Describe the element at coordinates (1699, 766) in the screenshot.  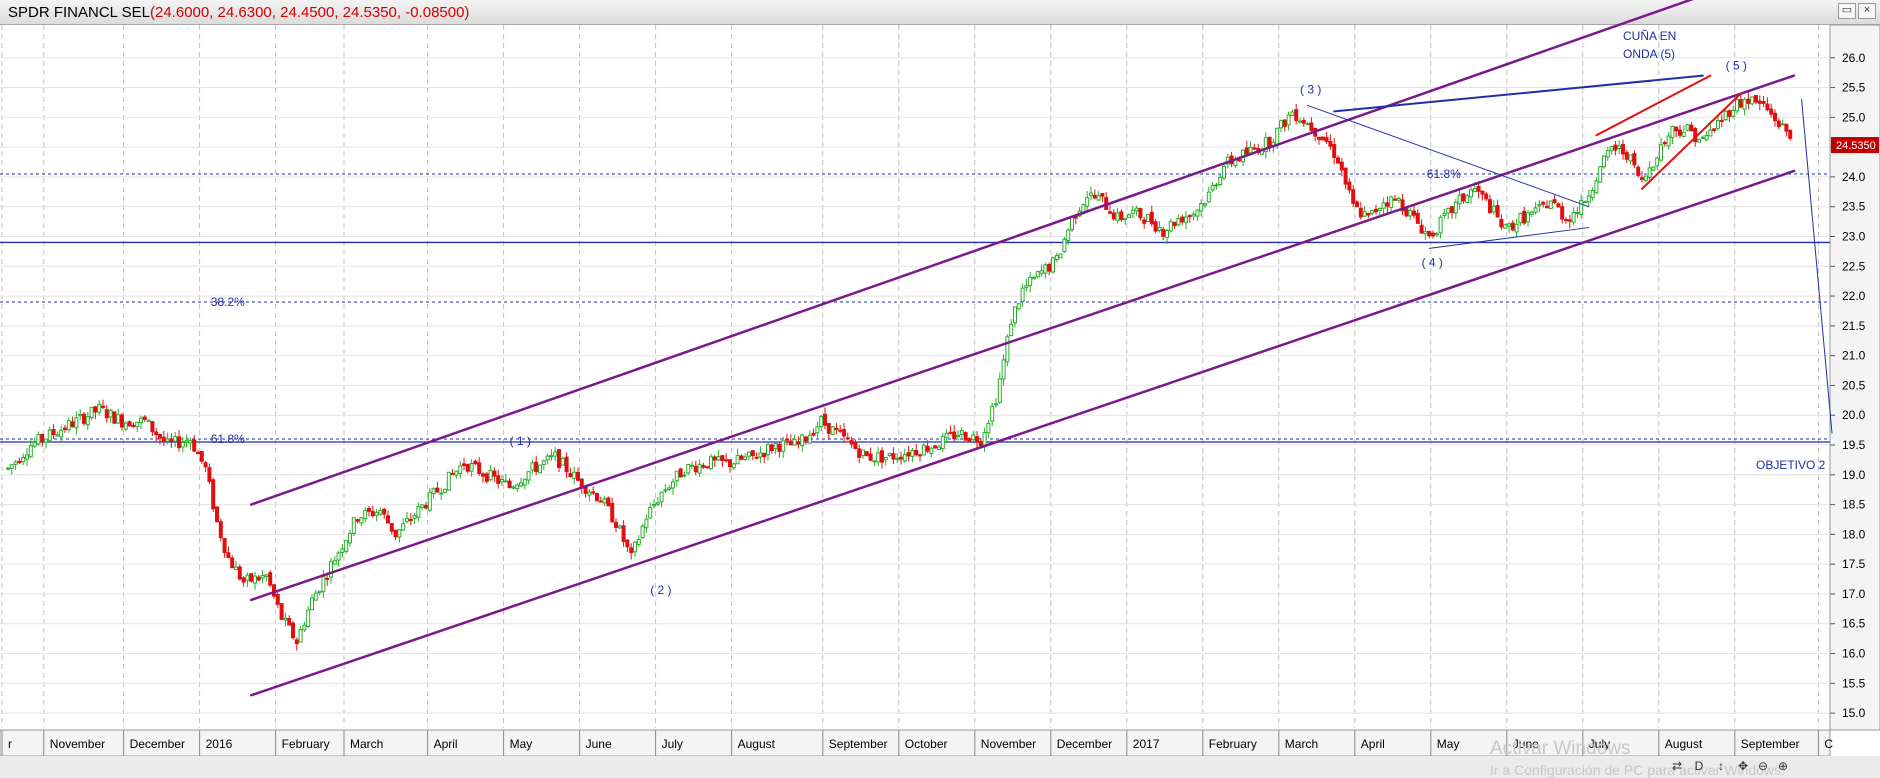
I see `period-button: D` at that location.